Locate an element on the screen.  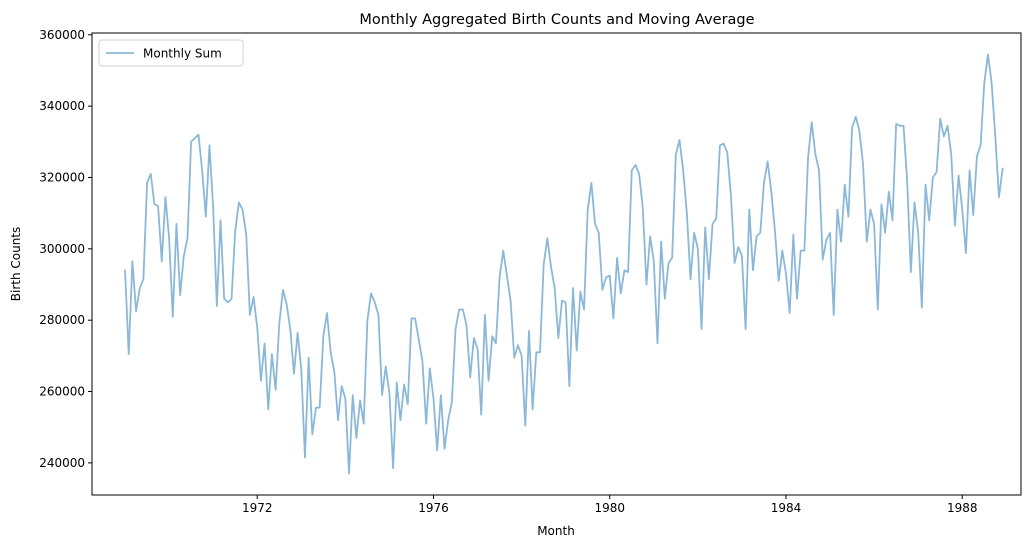
y-tick-label: 260000 is located at coordinates (62, 392).